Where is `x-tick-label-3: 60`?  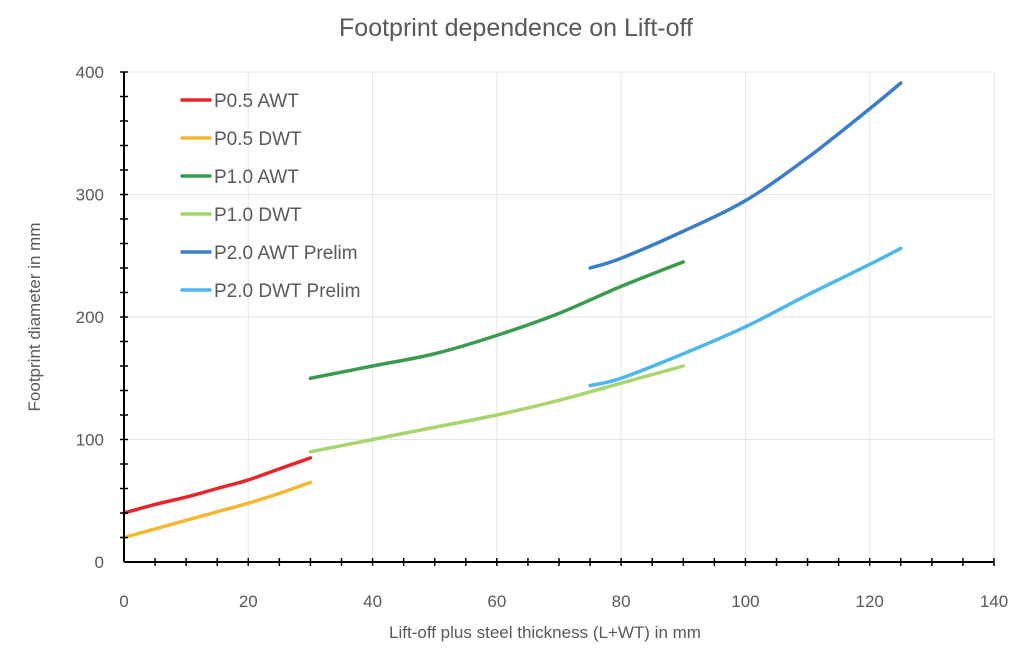 x-tick-label-3: 60 is located at coordinates (496, 601).